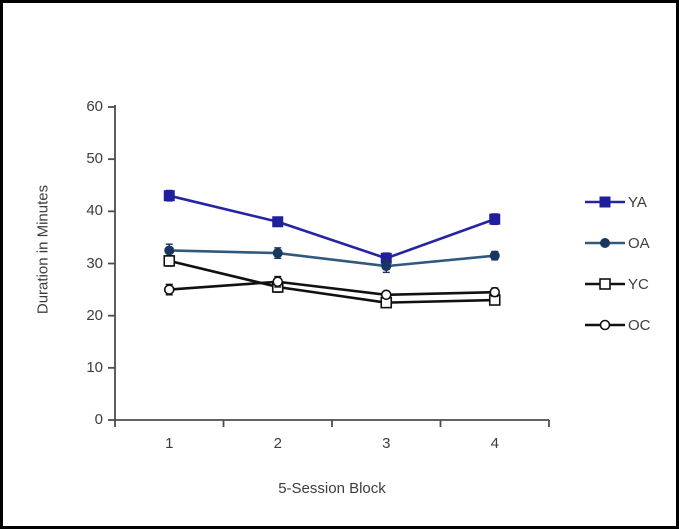 The width and height of the screenshot is (679, 529). I want to click on series-line-YC, so click(331, 281).